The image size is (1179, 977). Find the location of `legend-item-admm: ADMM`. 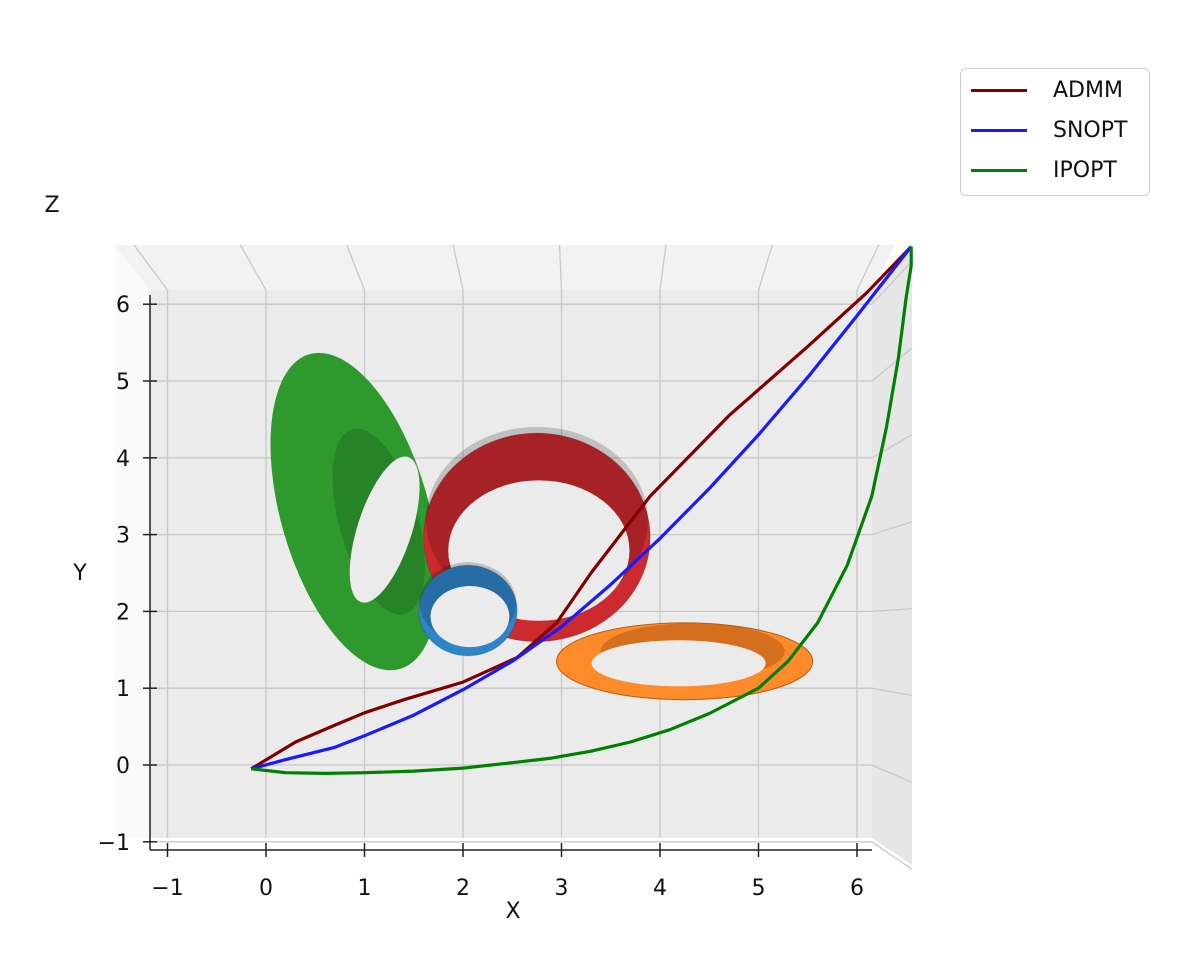

legend-item-admm: ADMM is located at coordinates (1047, 90).